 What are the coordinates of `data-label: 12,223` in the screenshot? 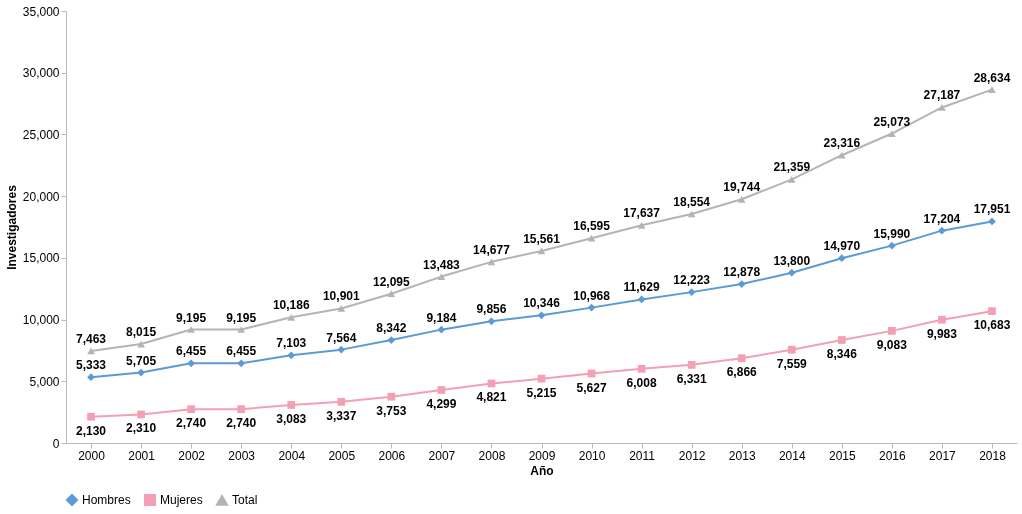 It's located at (692, 280).